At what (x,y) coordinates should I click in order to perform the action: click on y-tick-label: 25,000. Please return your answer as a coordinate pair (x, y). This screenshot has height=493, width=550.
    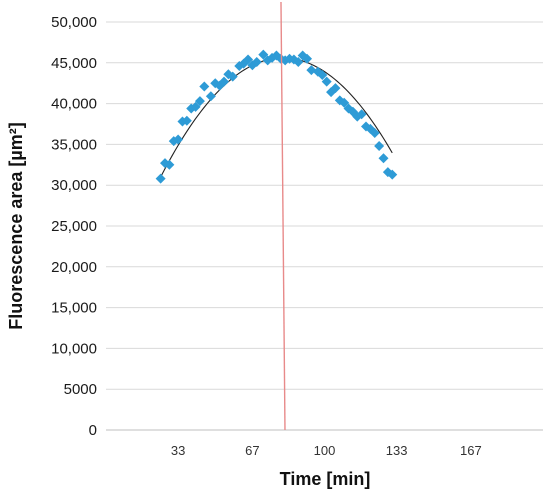
    Looking at the image, I should click on (74, 226).